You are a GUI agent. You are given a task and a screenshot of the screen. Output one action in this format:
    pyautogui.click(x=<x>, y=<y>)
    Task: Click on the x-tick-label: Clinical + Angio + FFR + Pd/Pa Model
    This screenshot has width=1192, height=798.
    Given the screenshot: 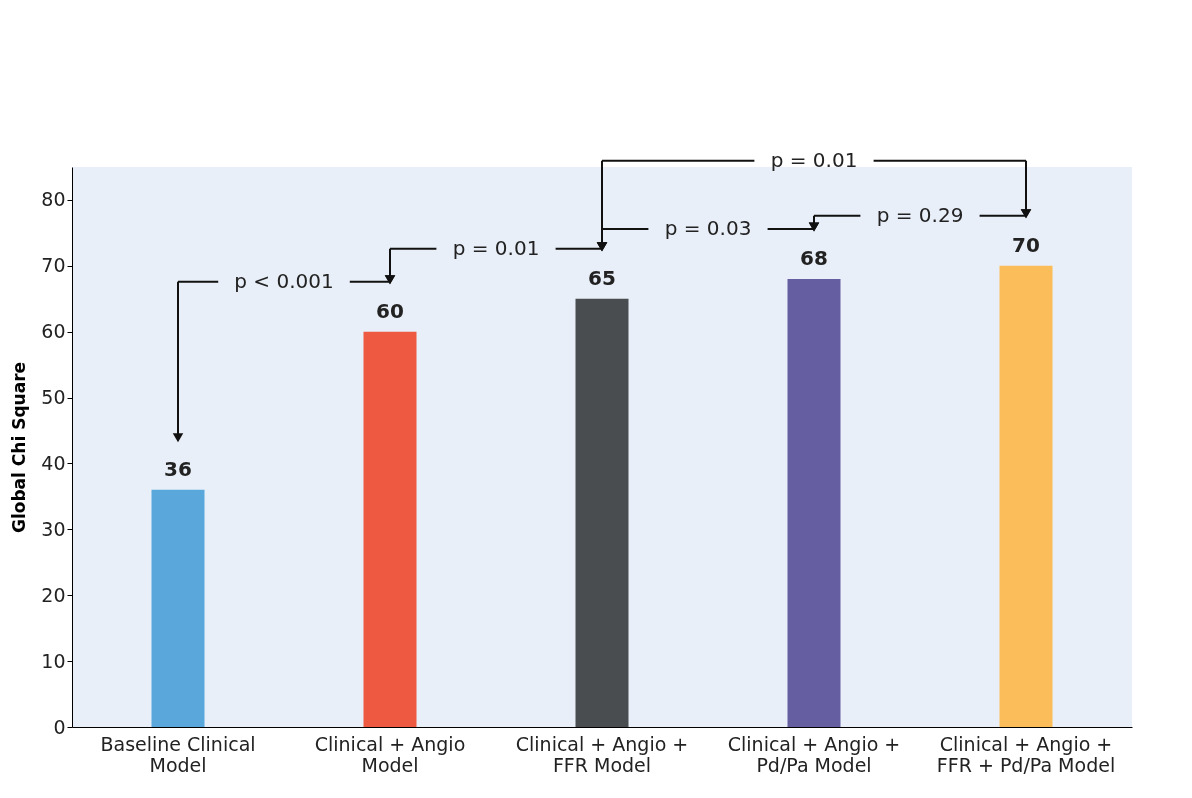 What is the action you would take?
    pyautogui.click(x=1026, y=754)
    